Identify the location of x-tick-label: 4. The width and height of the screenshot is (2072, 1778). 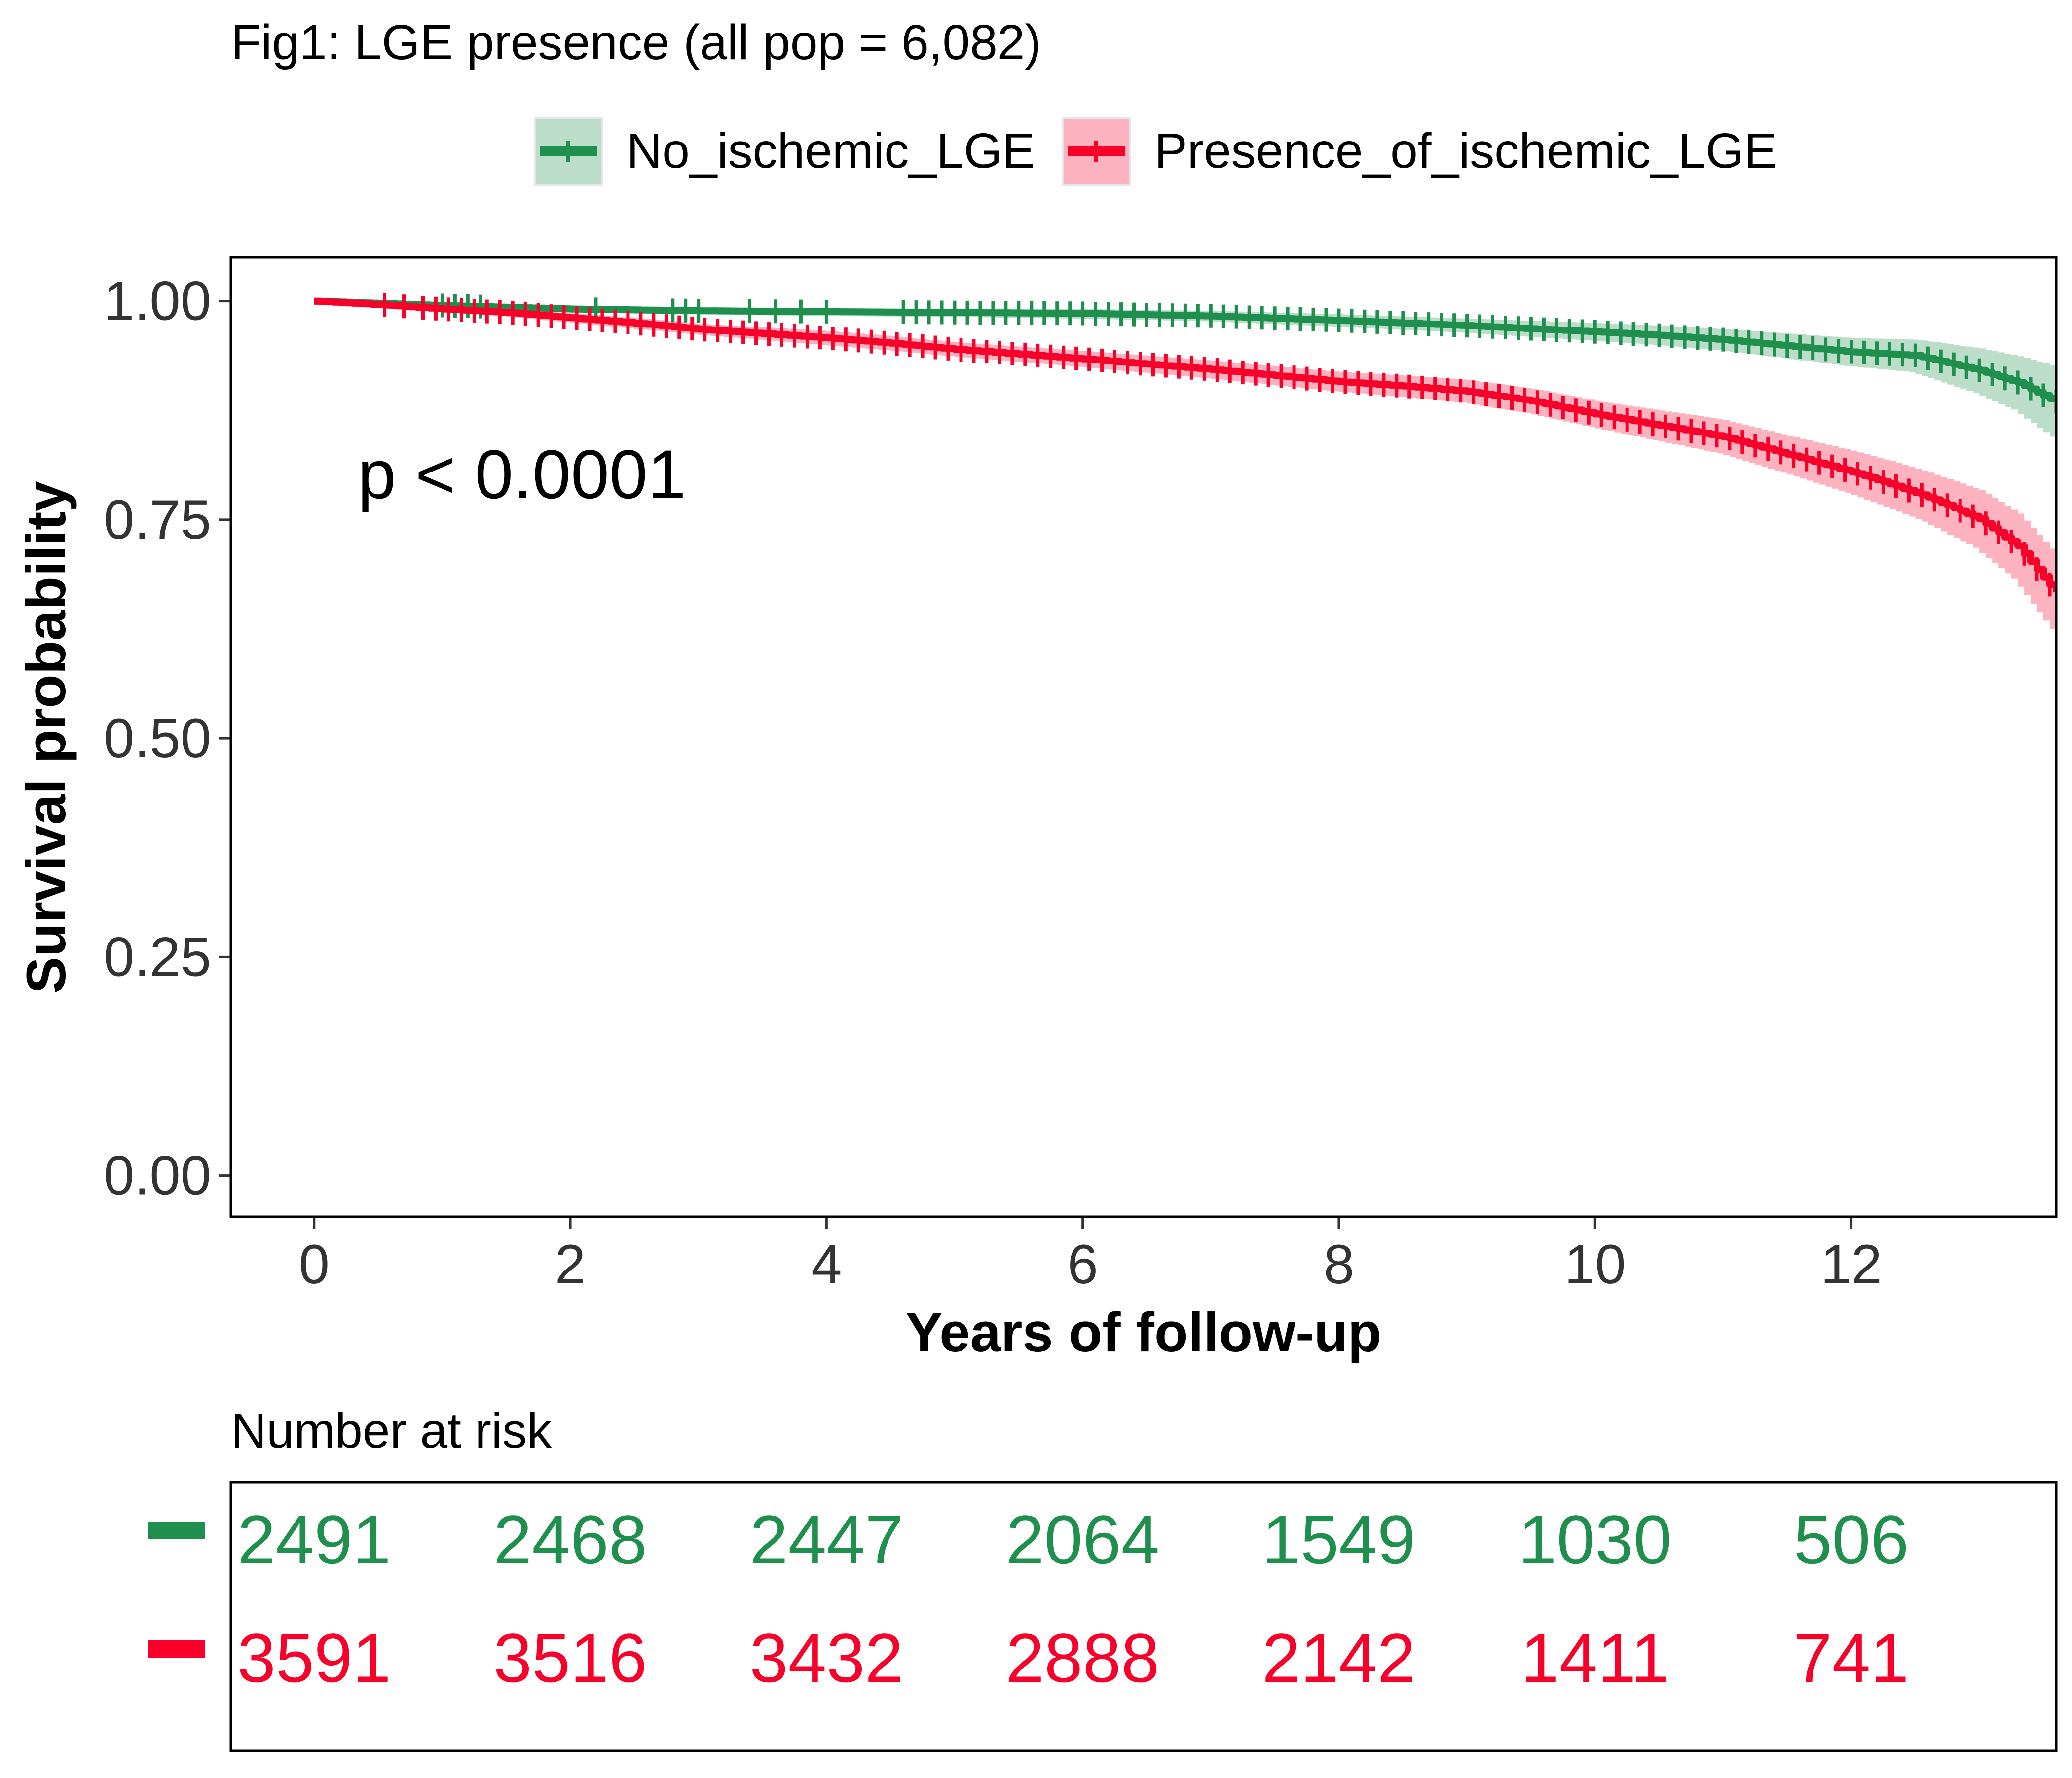
(827, 1264).